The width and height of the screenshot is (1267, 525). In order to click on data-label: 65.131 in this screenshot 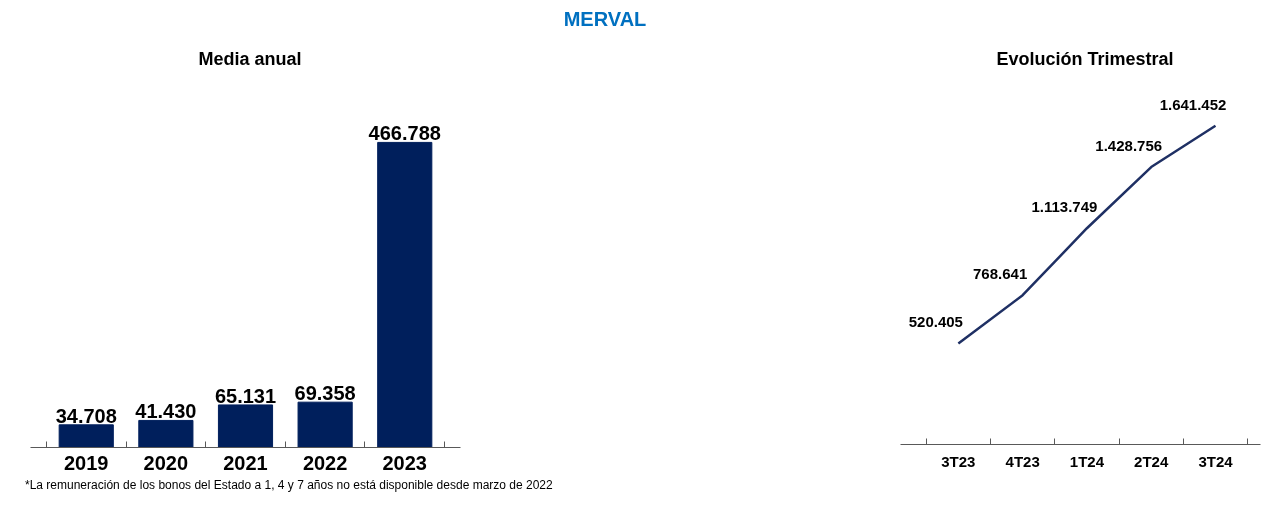, I will do `click(245, 395)`.